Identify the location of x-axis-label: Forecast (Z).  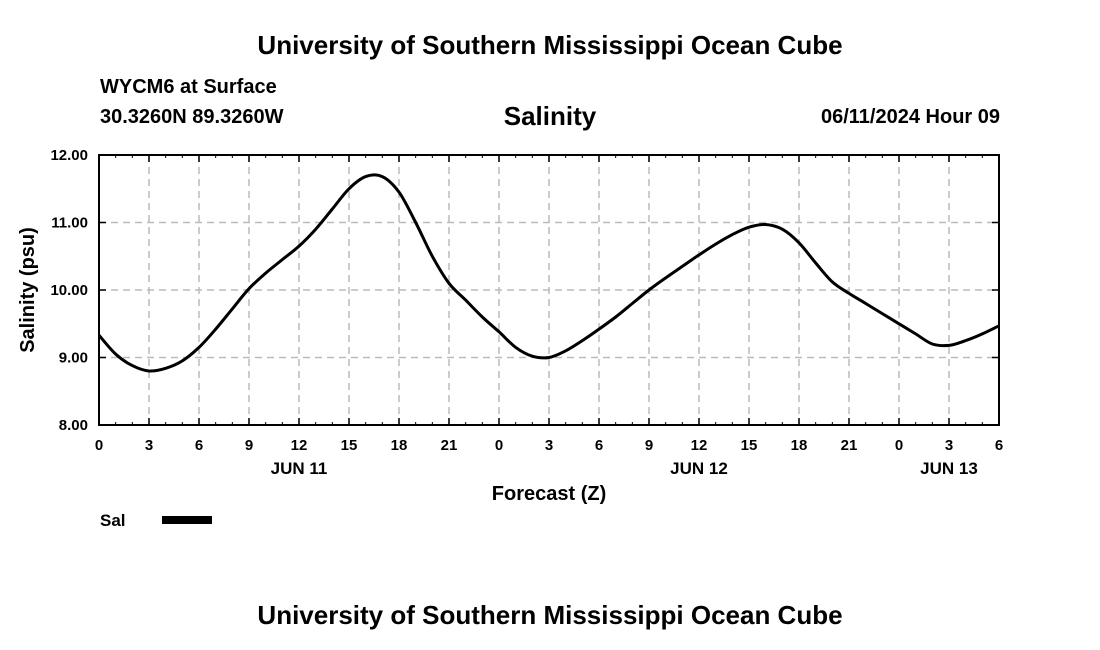
(549, 494).